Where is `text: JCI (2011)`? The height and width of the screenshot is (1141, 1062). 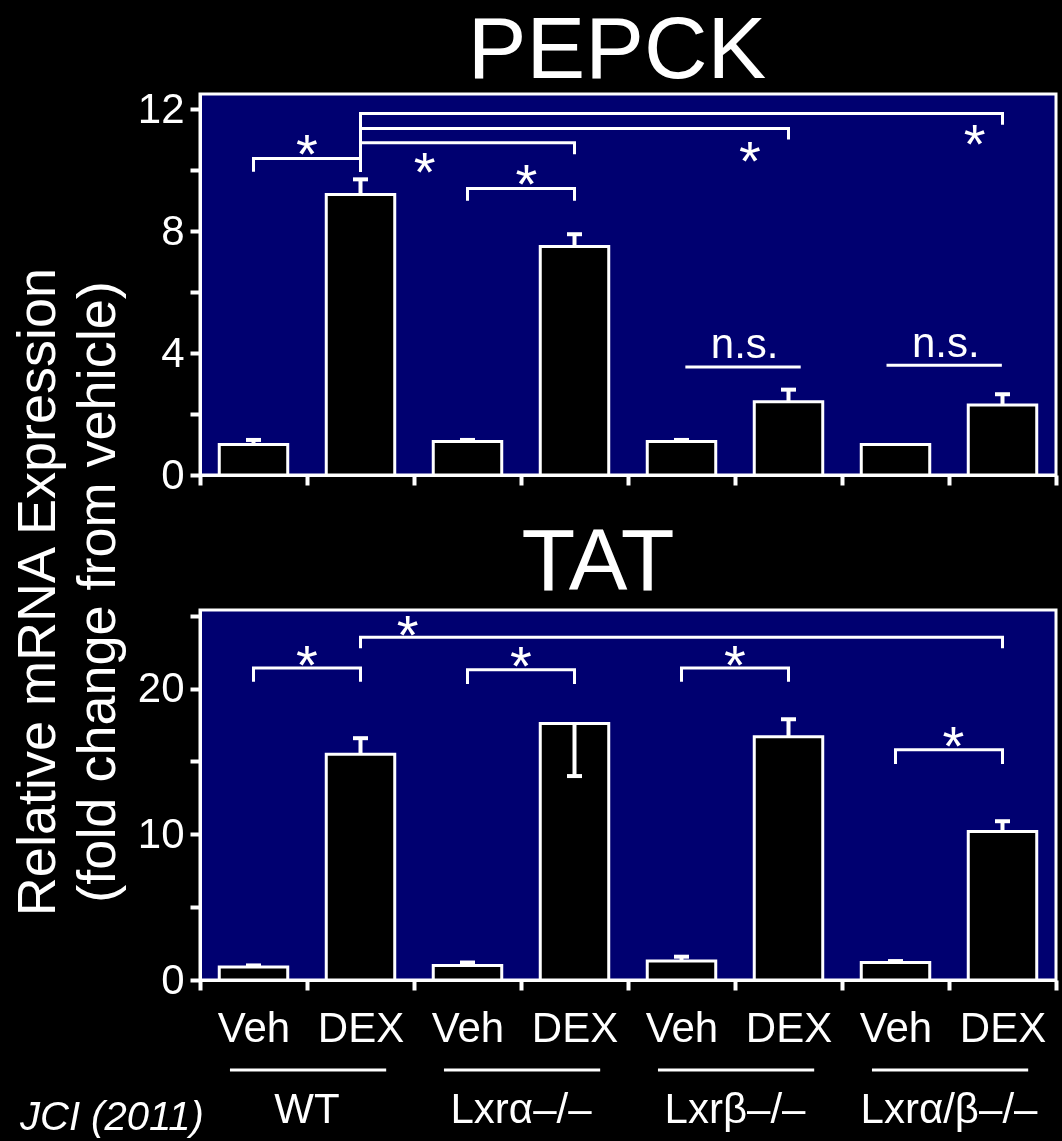 text: JCI (2011) is located at coordinates (111, 1116).